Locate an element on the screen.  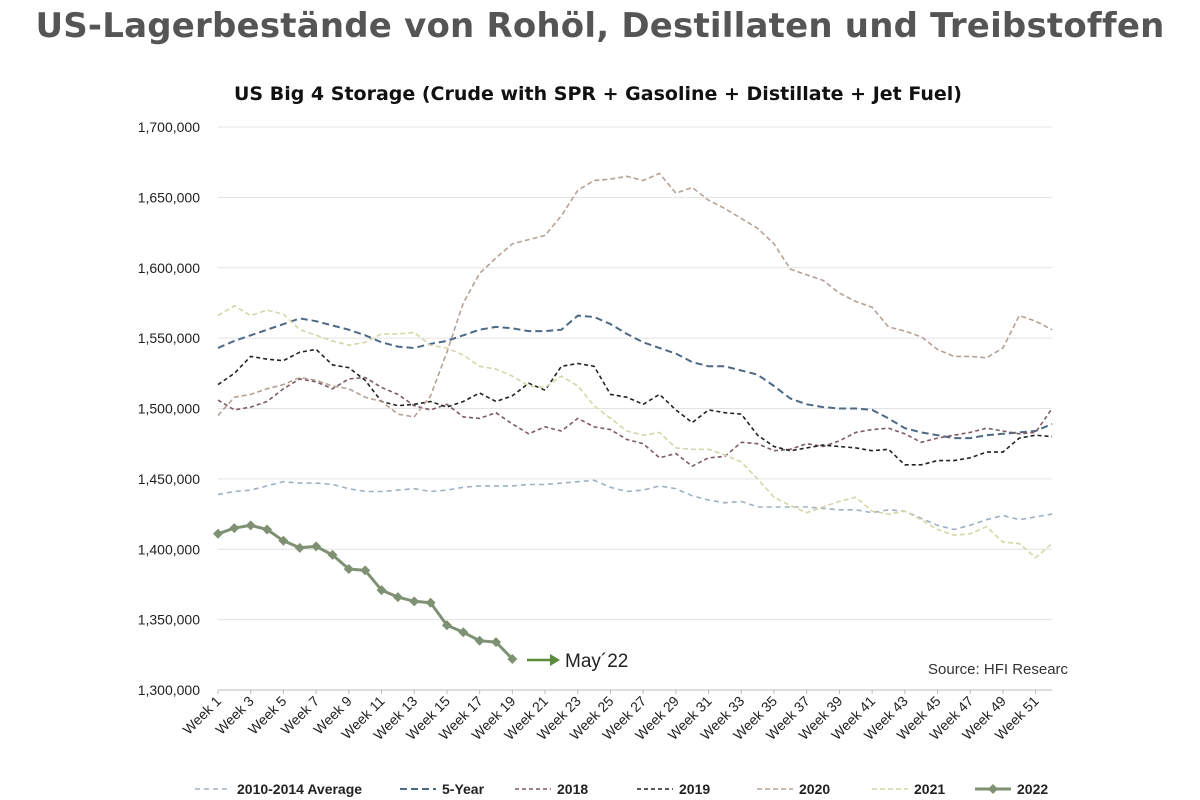
annotations: May´22 Source: HFI Researc is located at coordinates (798, 664).